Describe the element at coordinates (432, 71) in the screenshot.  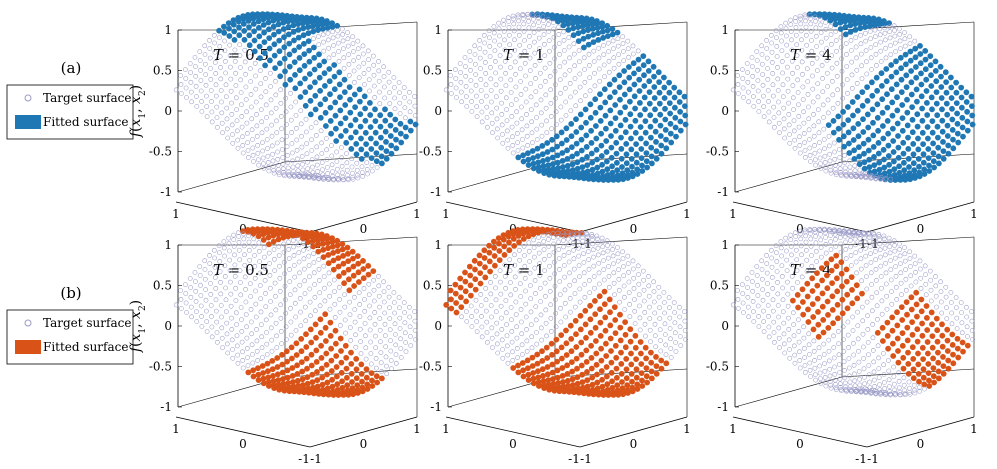
I see `z-tick-label: 0.5` at that location.